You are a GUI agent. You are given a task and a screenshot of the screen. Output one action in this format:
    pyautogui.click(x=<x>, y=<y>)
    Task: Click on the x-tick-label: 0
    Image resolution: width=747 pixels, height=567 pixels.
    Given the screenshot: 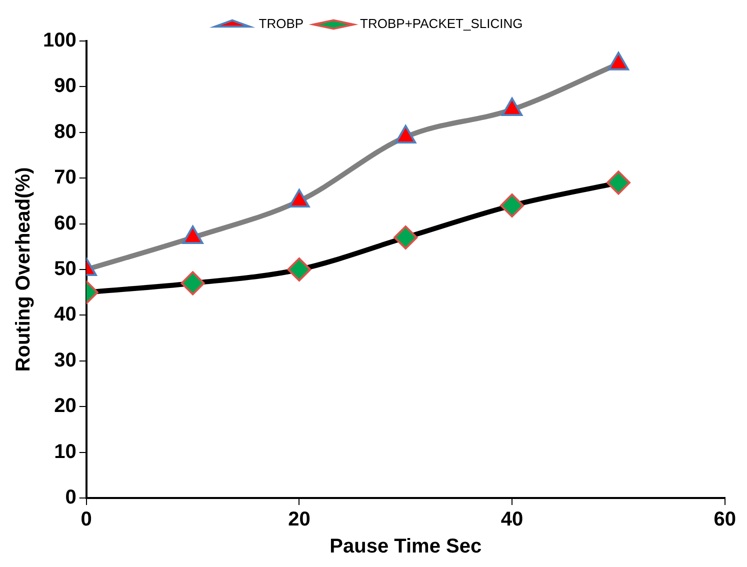 What is the action you would take?
    pyautogui.click(x=86, y=519)
    